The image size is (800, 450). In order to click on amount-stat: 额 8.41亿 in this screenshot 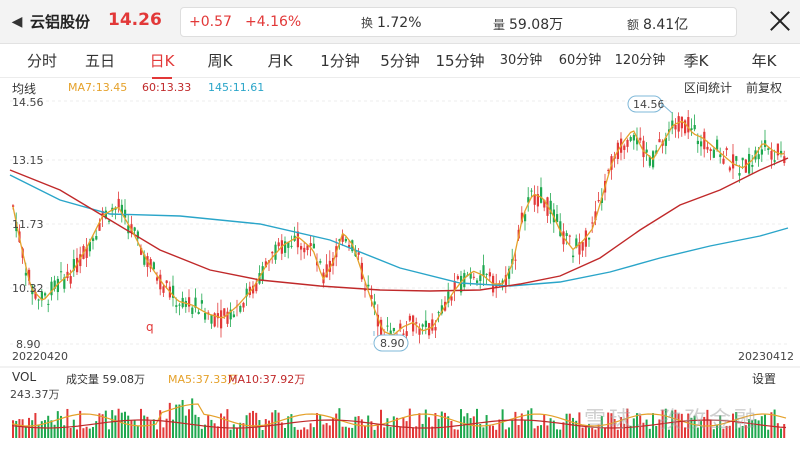, I will do `click(657, 24)`.